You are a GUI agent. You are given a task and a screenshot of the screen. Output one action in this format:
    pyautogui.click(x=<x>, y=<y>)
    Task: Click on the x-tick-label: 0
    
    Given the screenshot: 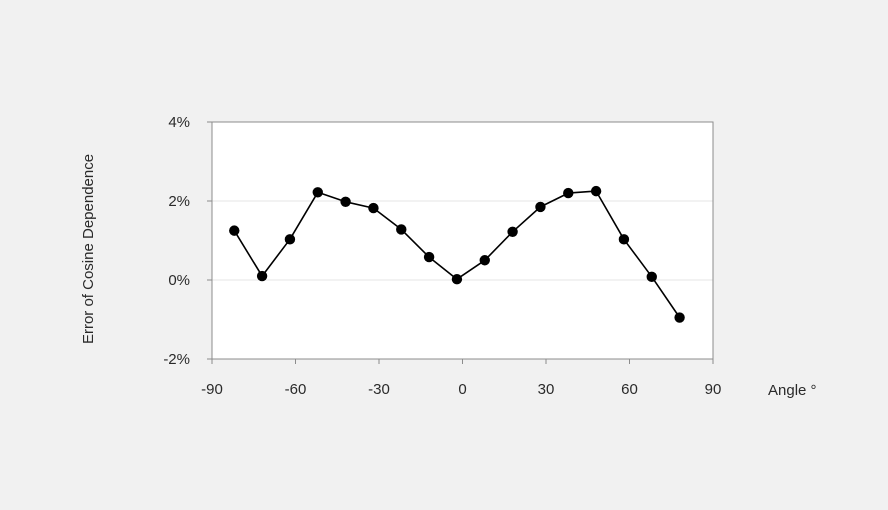 What is the action you would take?
    pyautogui.click(x=462, y=389)
    